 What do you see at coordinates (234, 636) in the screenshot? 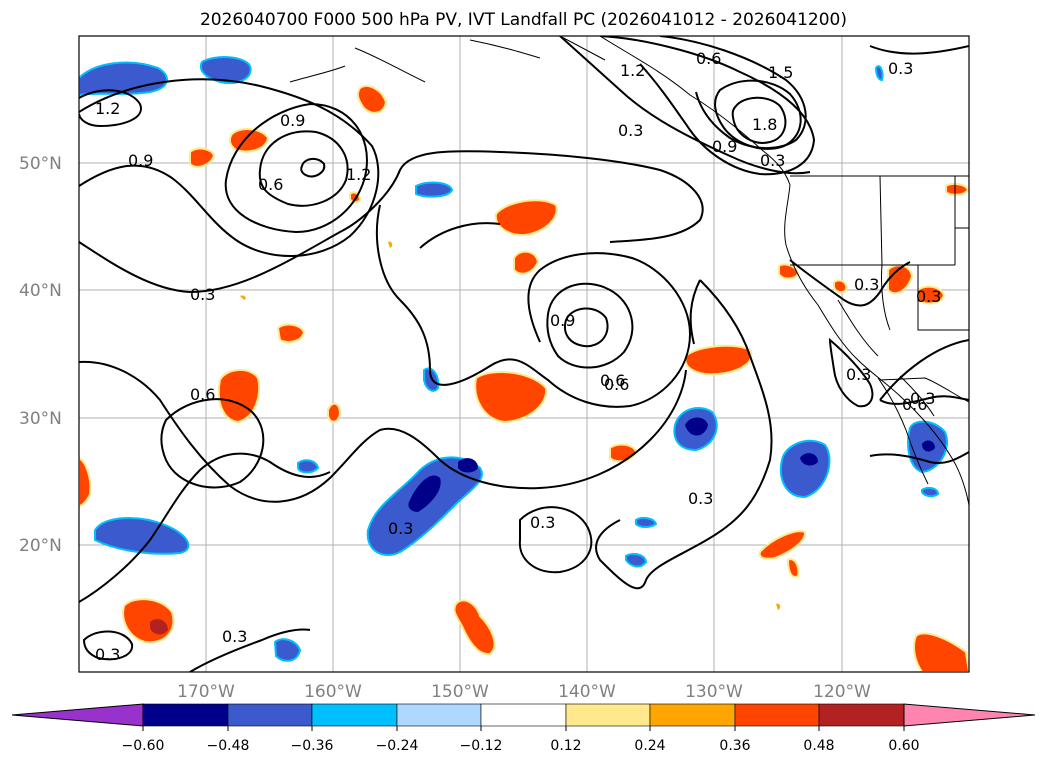
I see `contour-label-8: 0.3` at bounding box center [234, 636].